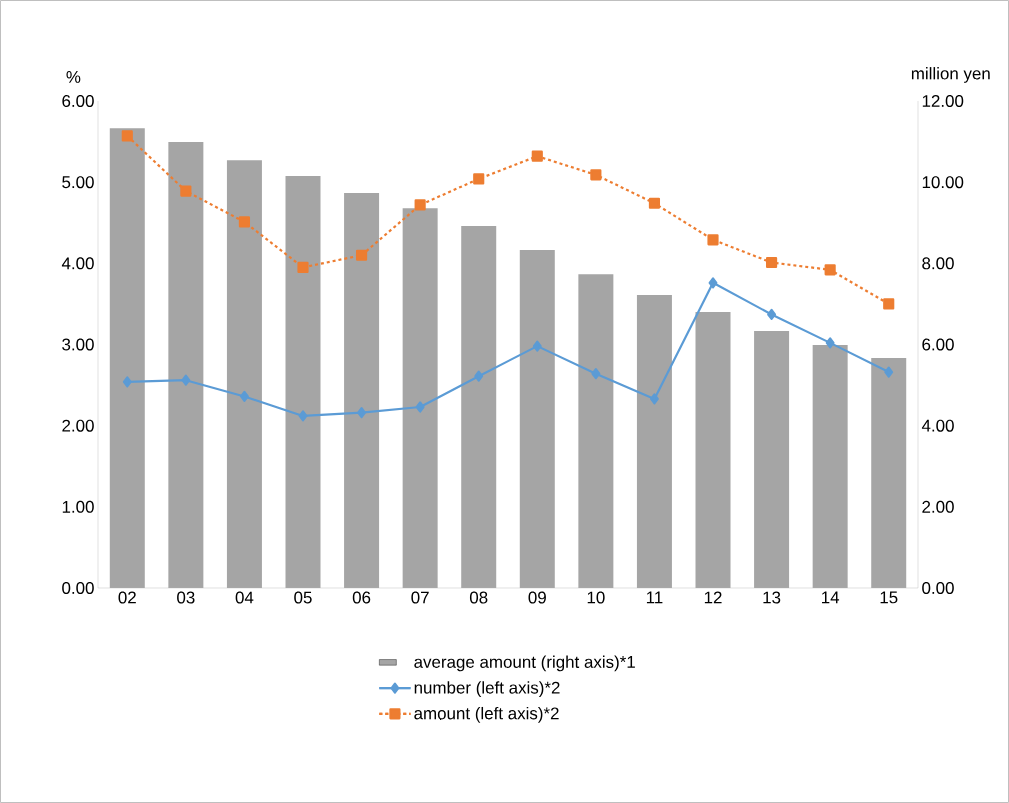  What do you see at coordinates (78, 101) in the screenshot?
I see `y-tick-label: 6.00` at bounding box center [78, 101].